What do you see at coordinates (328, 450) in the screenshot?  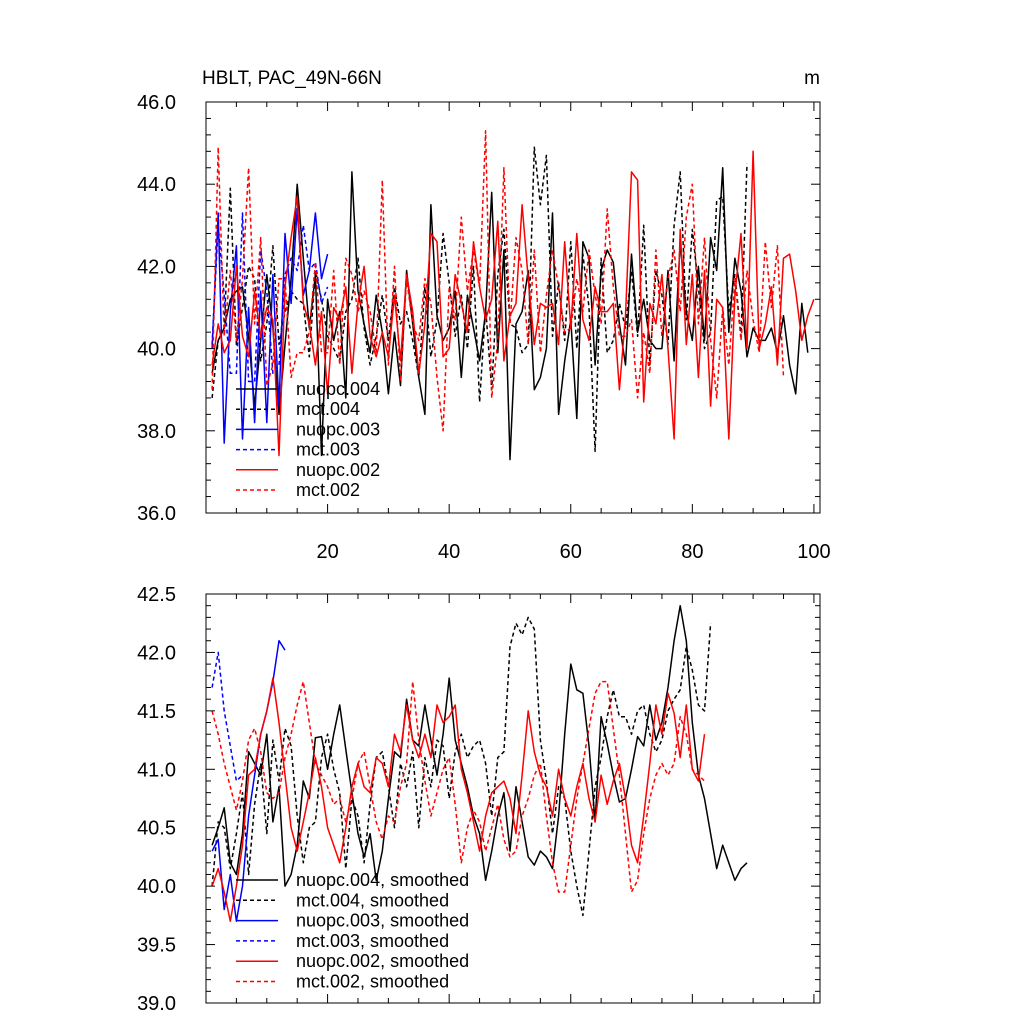 I see `legend-label: mct.003` at bounding box center [328, 450].